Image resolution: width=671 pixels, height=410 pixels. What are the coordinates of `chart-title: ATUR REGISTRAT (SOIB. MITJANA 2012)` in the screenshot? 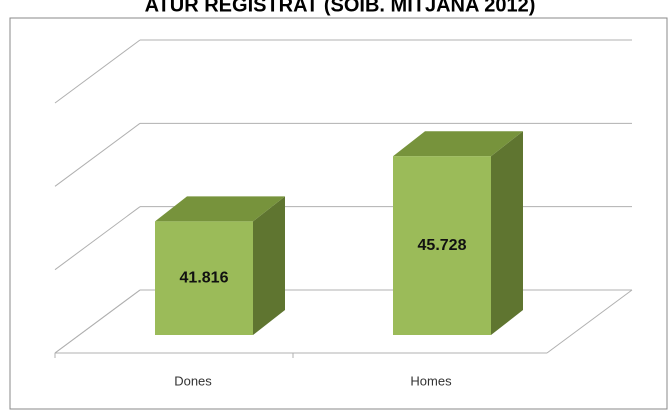 It's located at (340, 8).